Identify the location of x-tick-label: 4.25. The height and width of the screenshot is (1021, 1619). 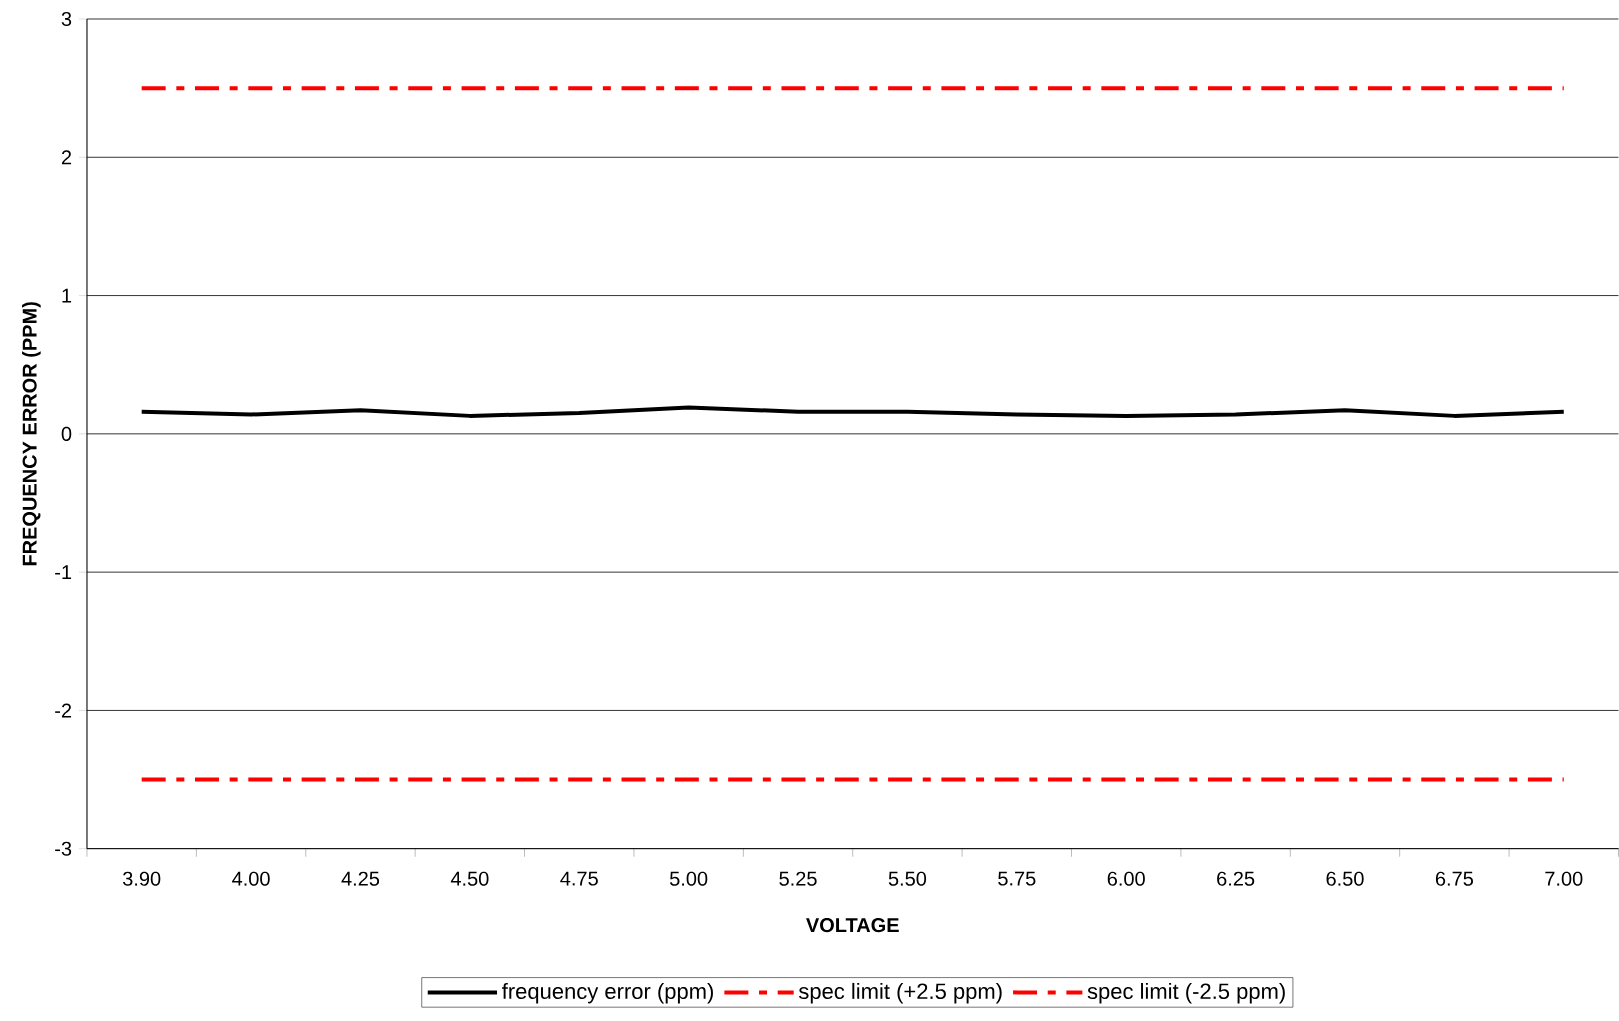
(360, 878).